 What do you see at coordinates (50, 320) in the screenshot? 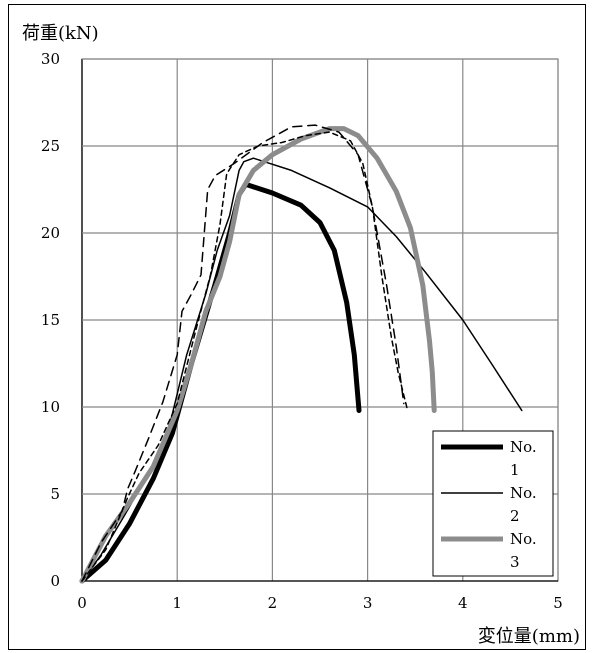
I see `y-tick-label: 15` at bounding box center [50, 320].